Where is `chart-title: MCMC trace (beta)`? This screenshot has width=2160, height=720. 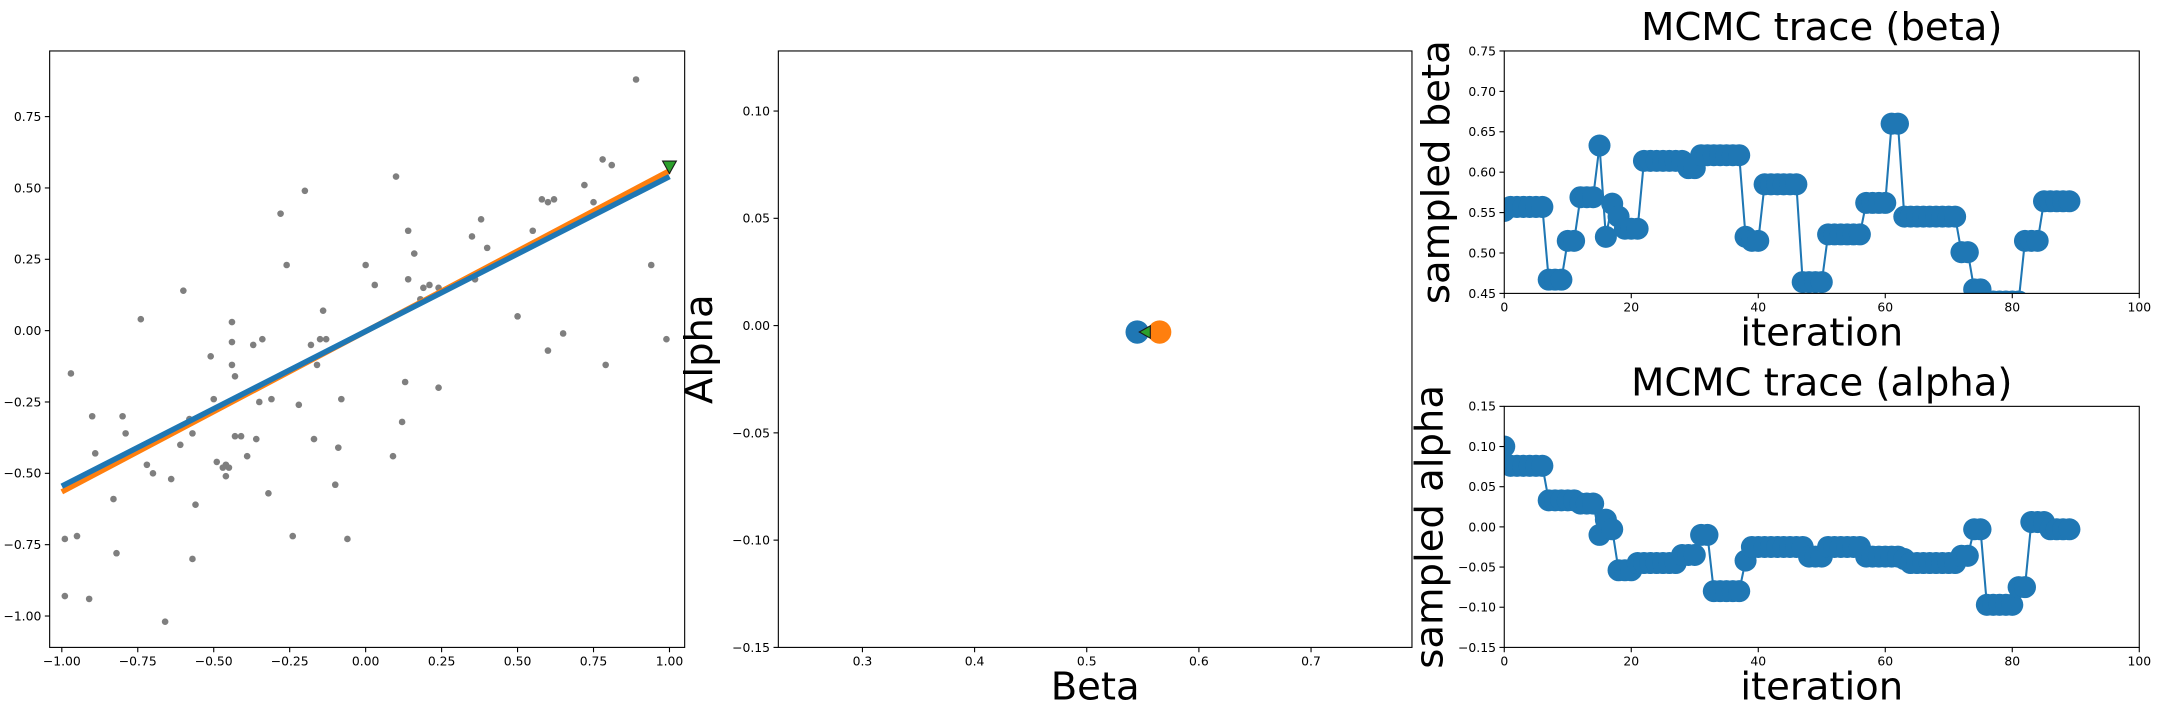 chart-title: MCMC trace (beta) is located at coordinates (1821, 27).